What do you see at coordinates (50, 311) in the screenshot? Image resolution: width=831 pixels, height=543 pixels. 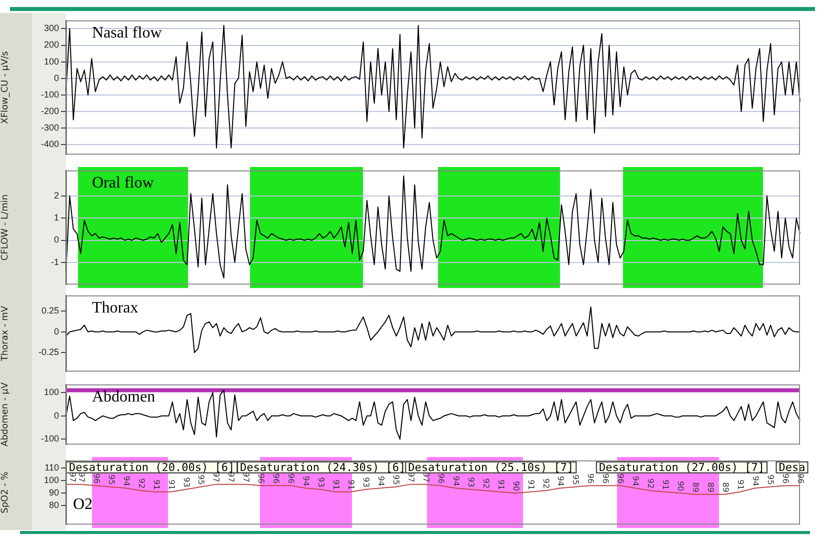 I see `y-tick-label: 0.25` at bounding box center [50, 311].